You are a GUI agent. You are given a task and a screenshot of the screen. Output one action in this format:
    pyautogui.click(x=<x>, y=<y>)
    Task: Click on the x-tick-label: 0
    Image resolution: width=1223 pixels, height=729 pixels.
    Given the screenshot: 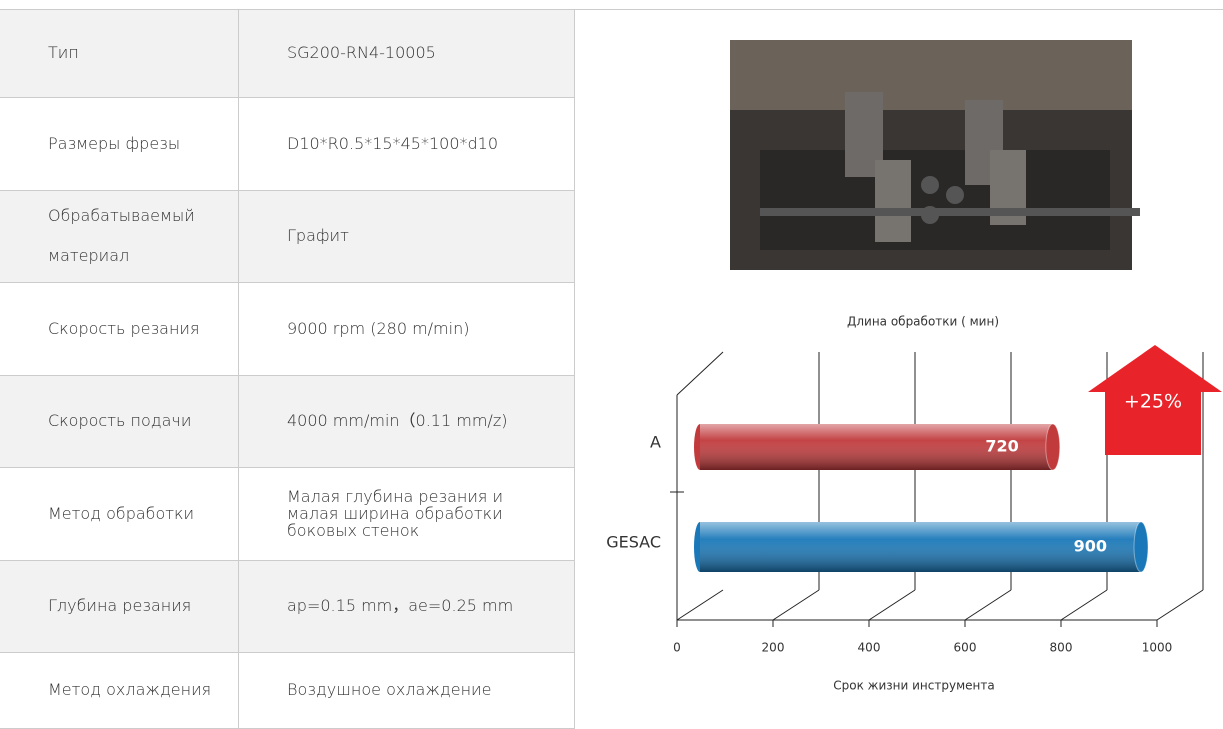 What is the action you would take?
    pyautogui.click(x=677, y=648)
    